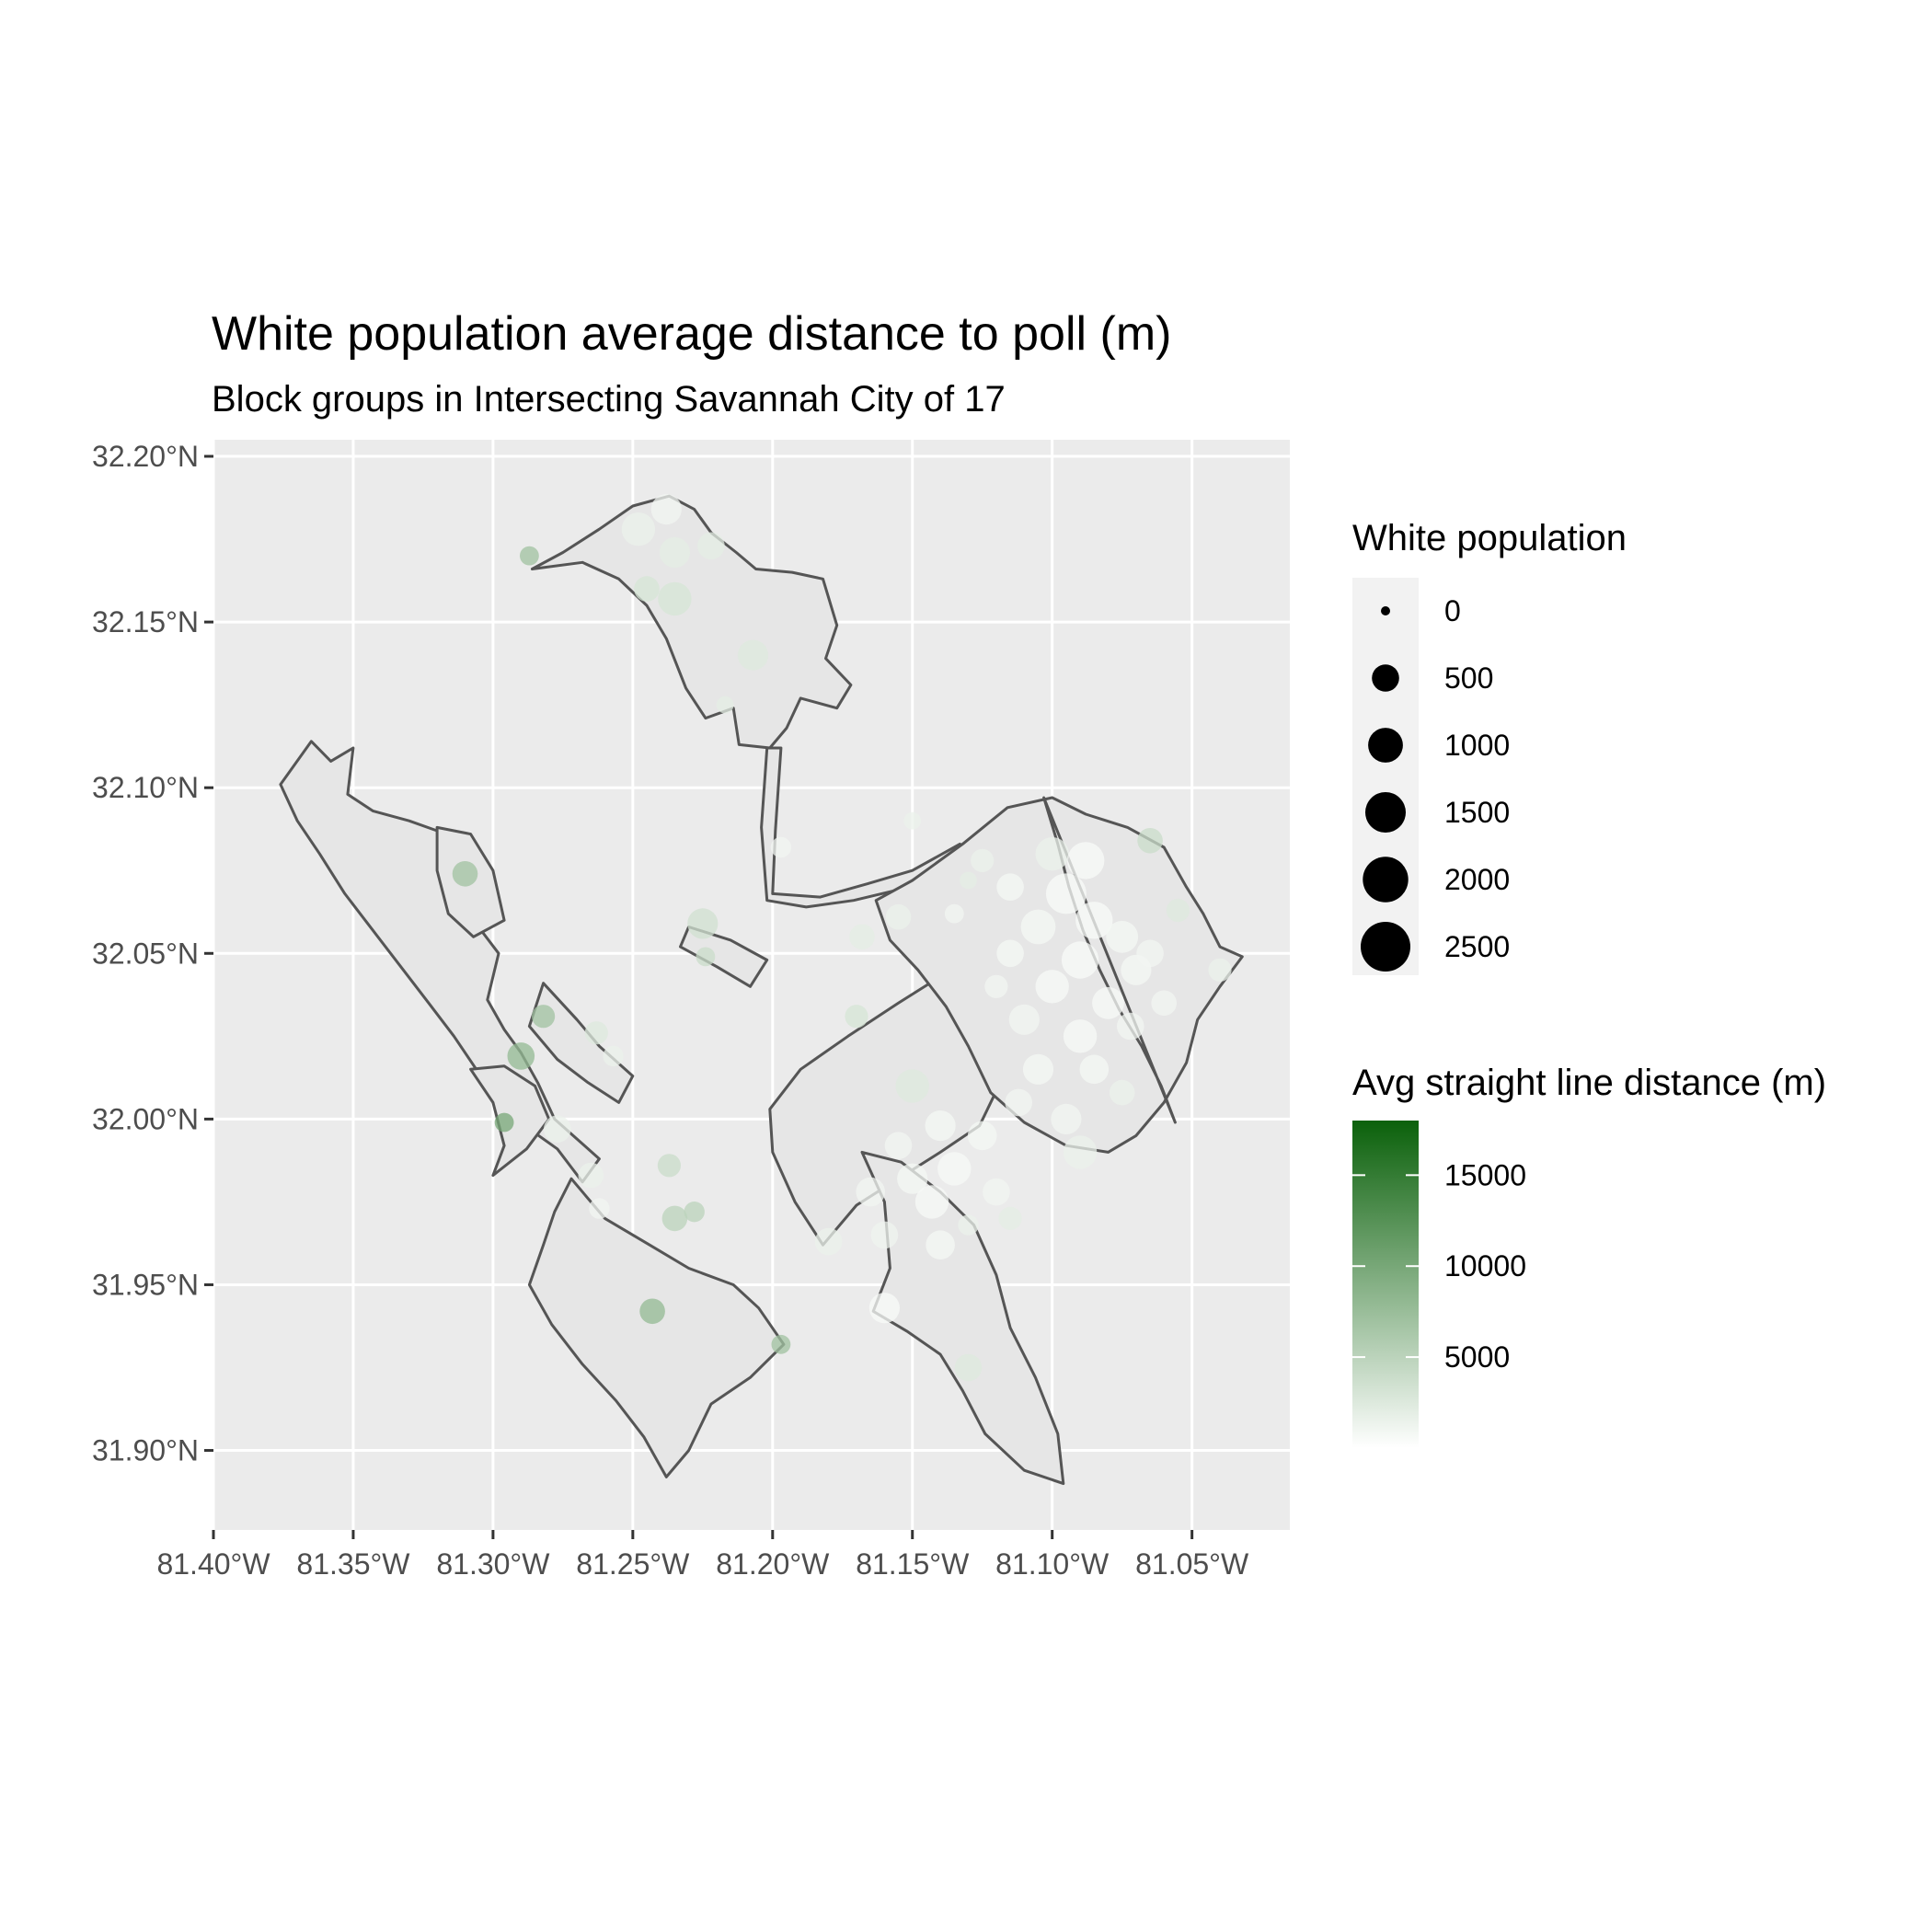 The height and width of the screenshot is (1932, 1932). I want to click on color-legend-label: 5000, so click(1477, 1357).